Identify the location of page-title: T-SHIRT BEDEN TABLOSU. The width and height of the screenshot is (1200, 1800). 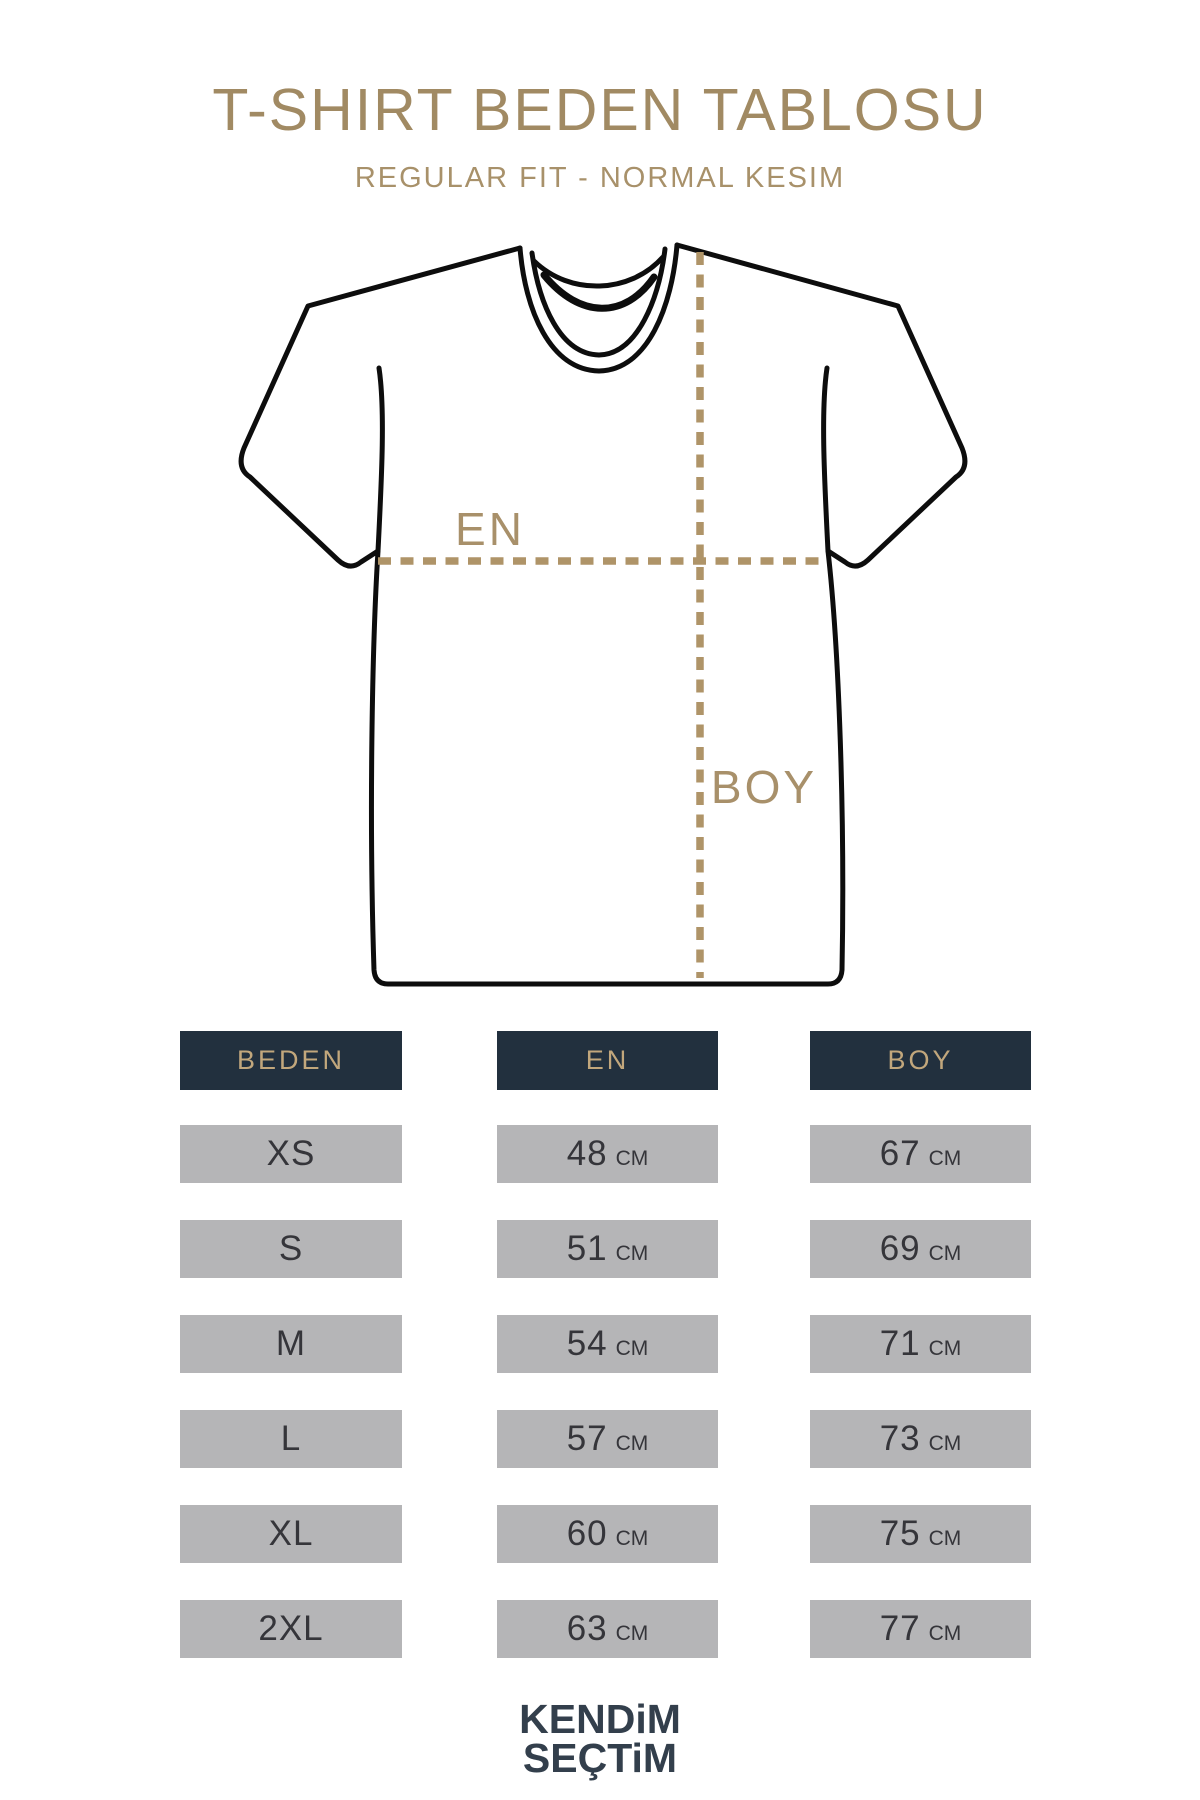
(600, 110).